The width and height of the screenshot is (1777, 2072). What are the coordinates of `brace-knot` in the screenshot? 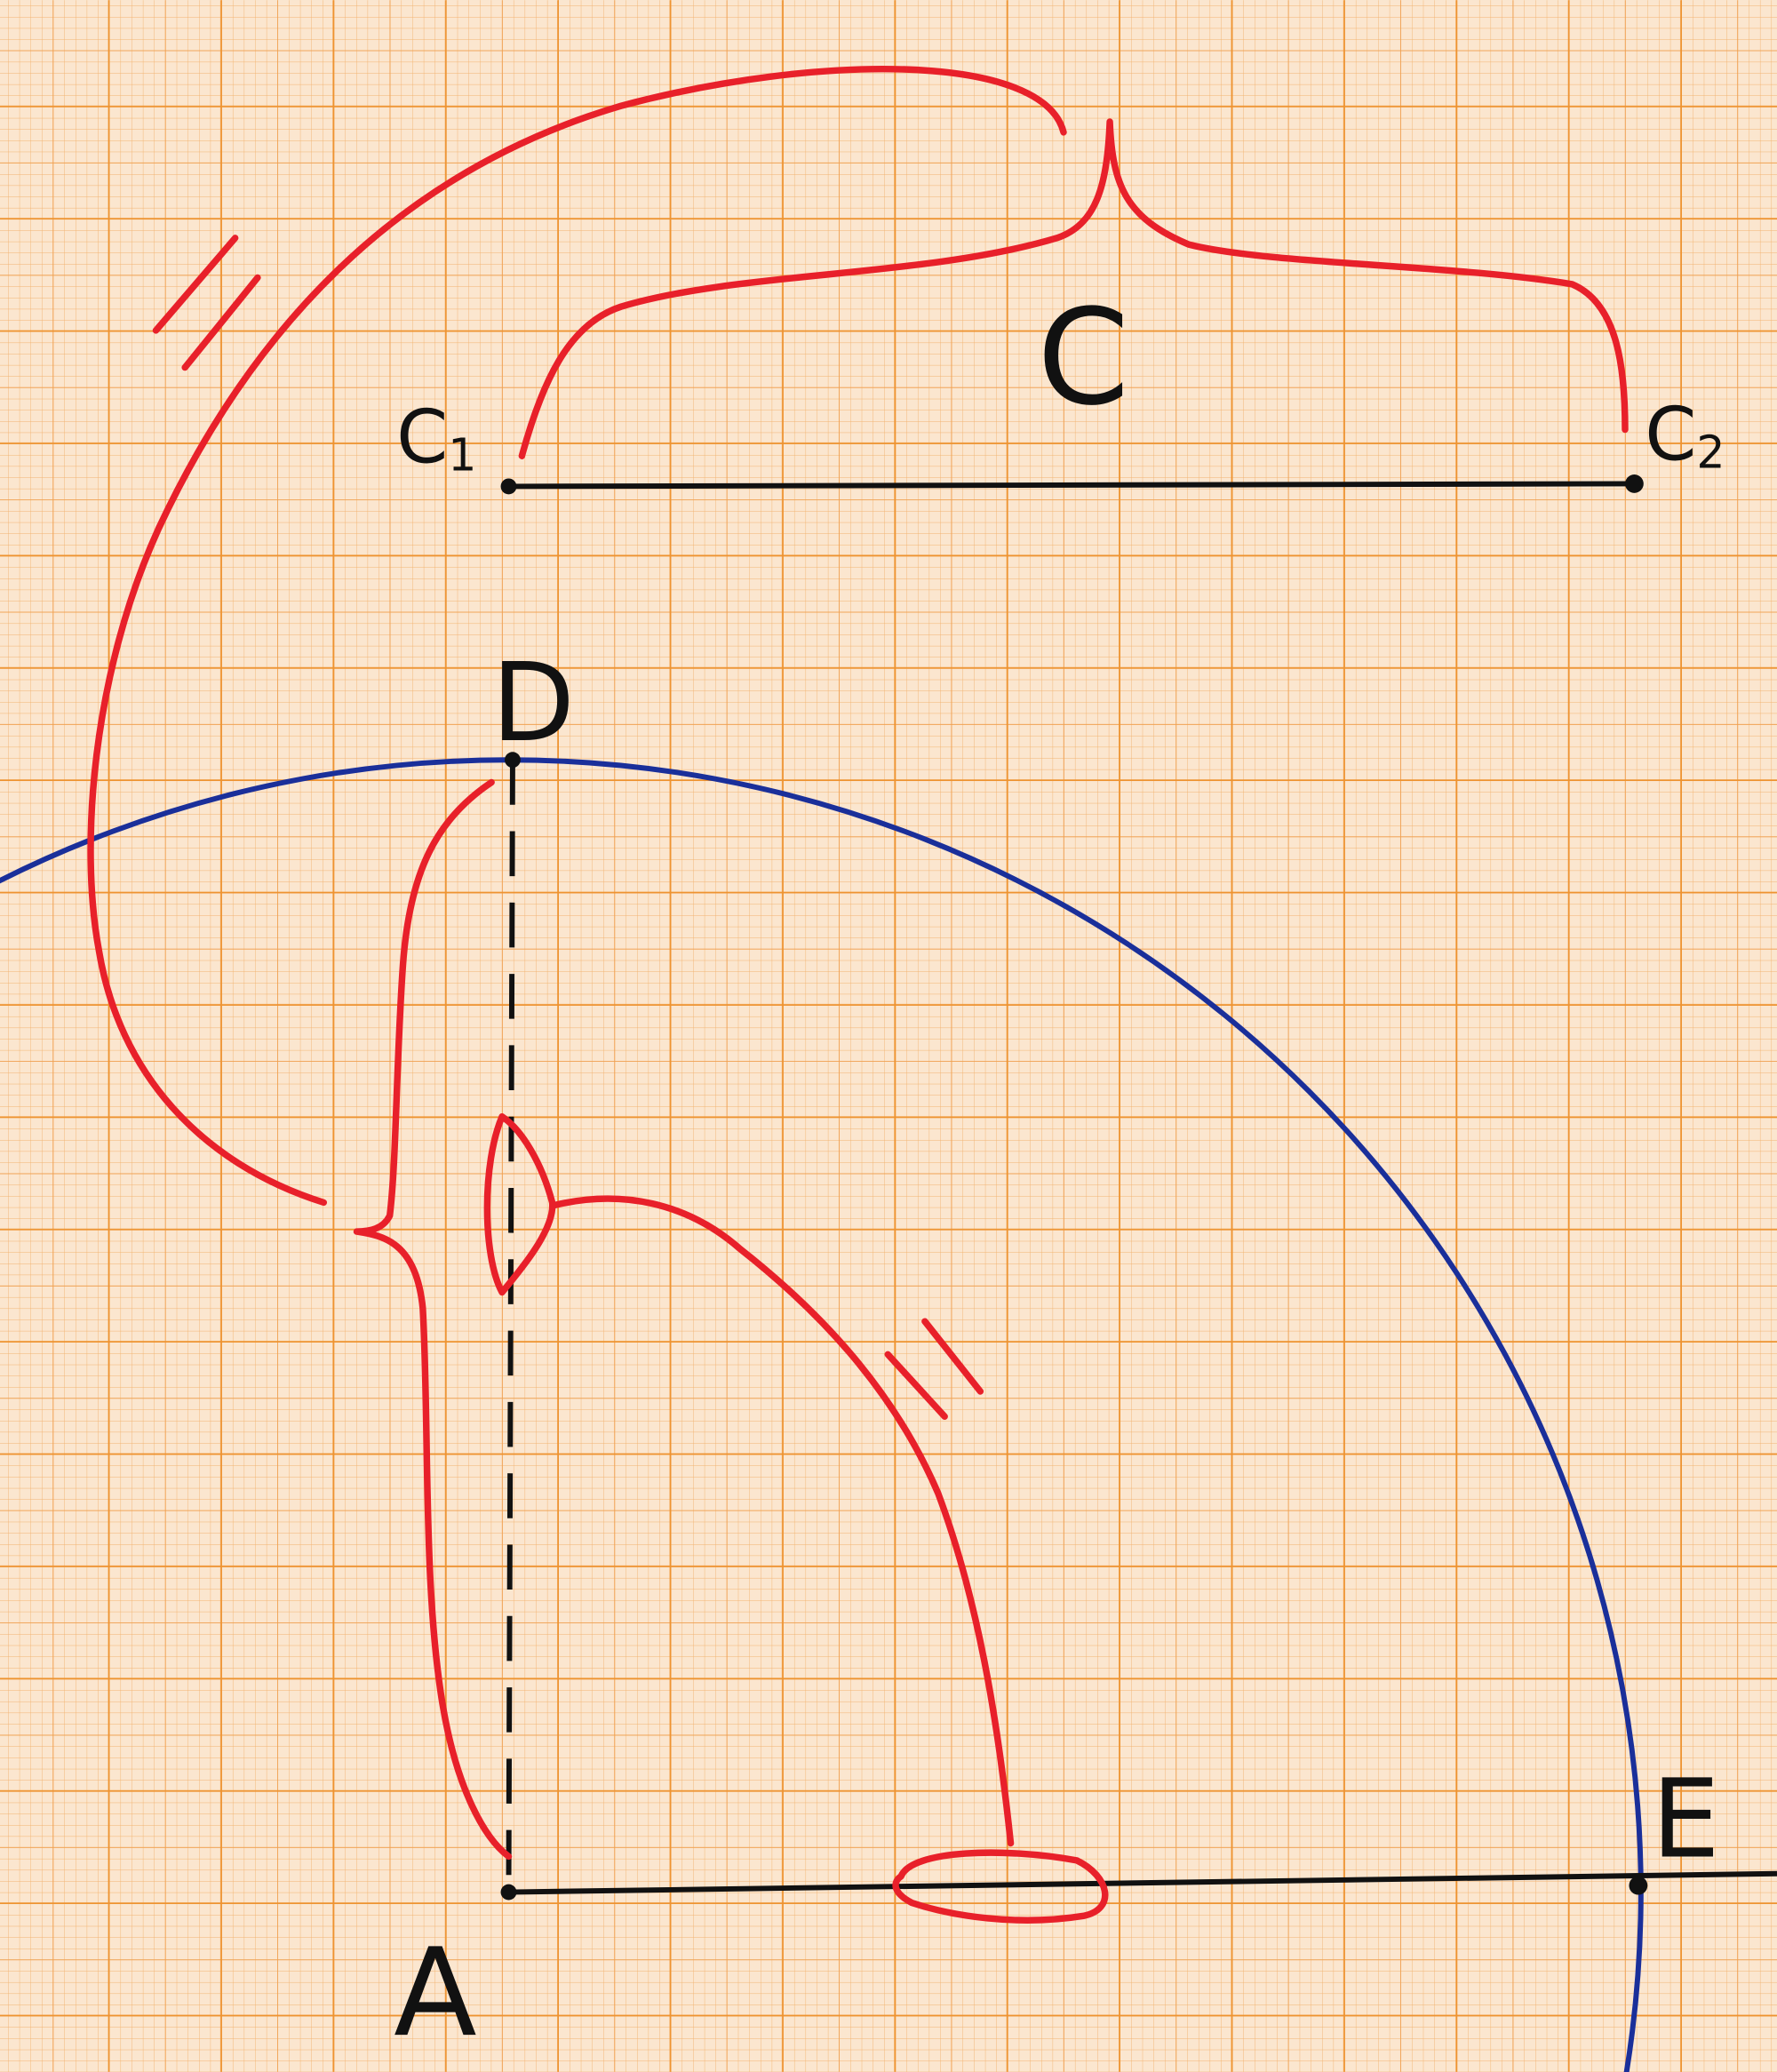 It's located at (519, 1204).